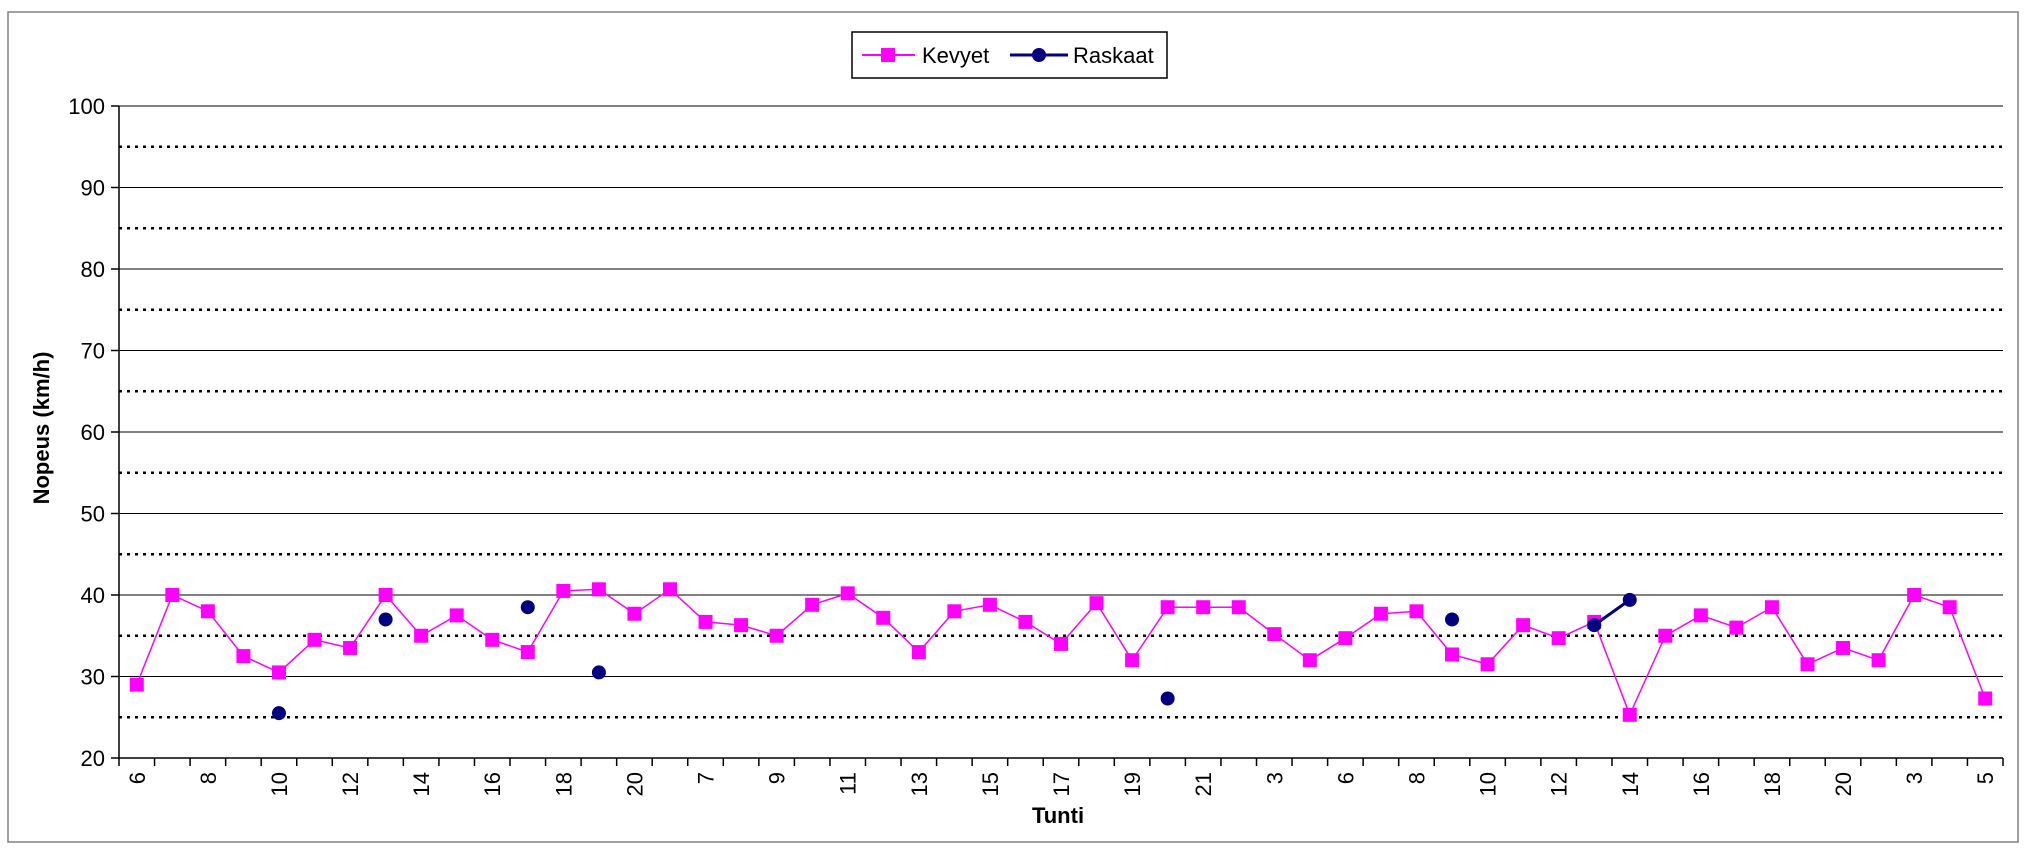 The image size is (2026, 848). Describe the element at coordinates (93, 269) in the screenshot. I see `y-tick-label: 80` at that location.